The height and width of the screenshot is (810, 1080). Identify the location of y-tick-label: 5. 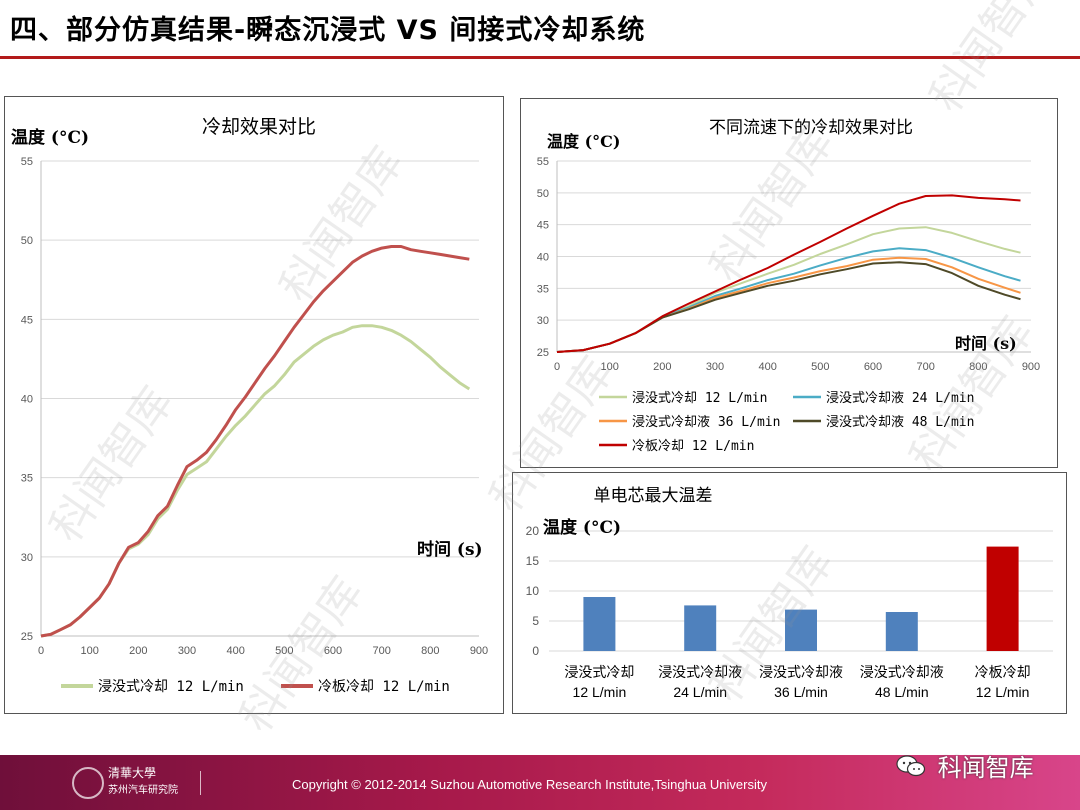
(535, 621).